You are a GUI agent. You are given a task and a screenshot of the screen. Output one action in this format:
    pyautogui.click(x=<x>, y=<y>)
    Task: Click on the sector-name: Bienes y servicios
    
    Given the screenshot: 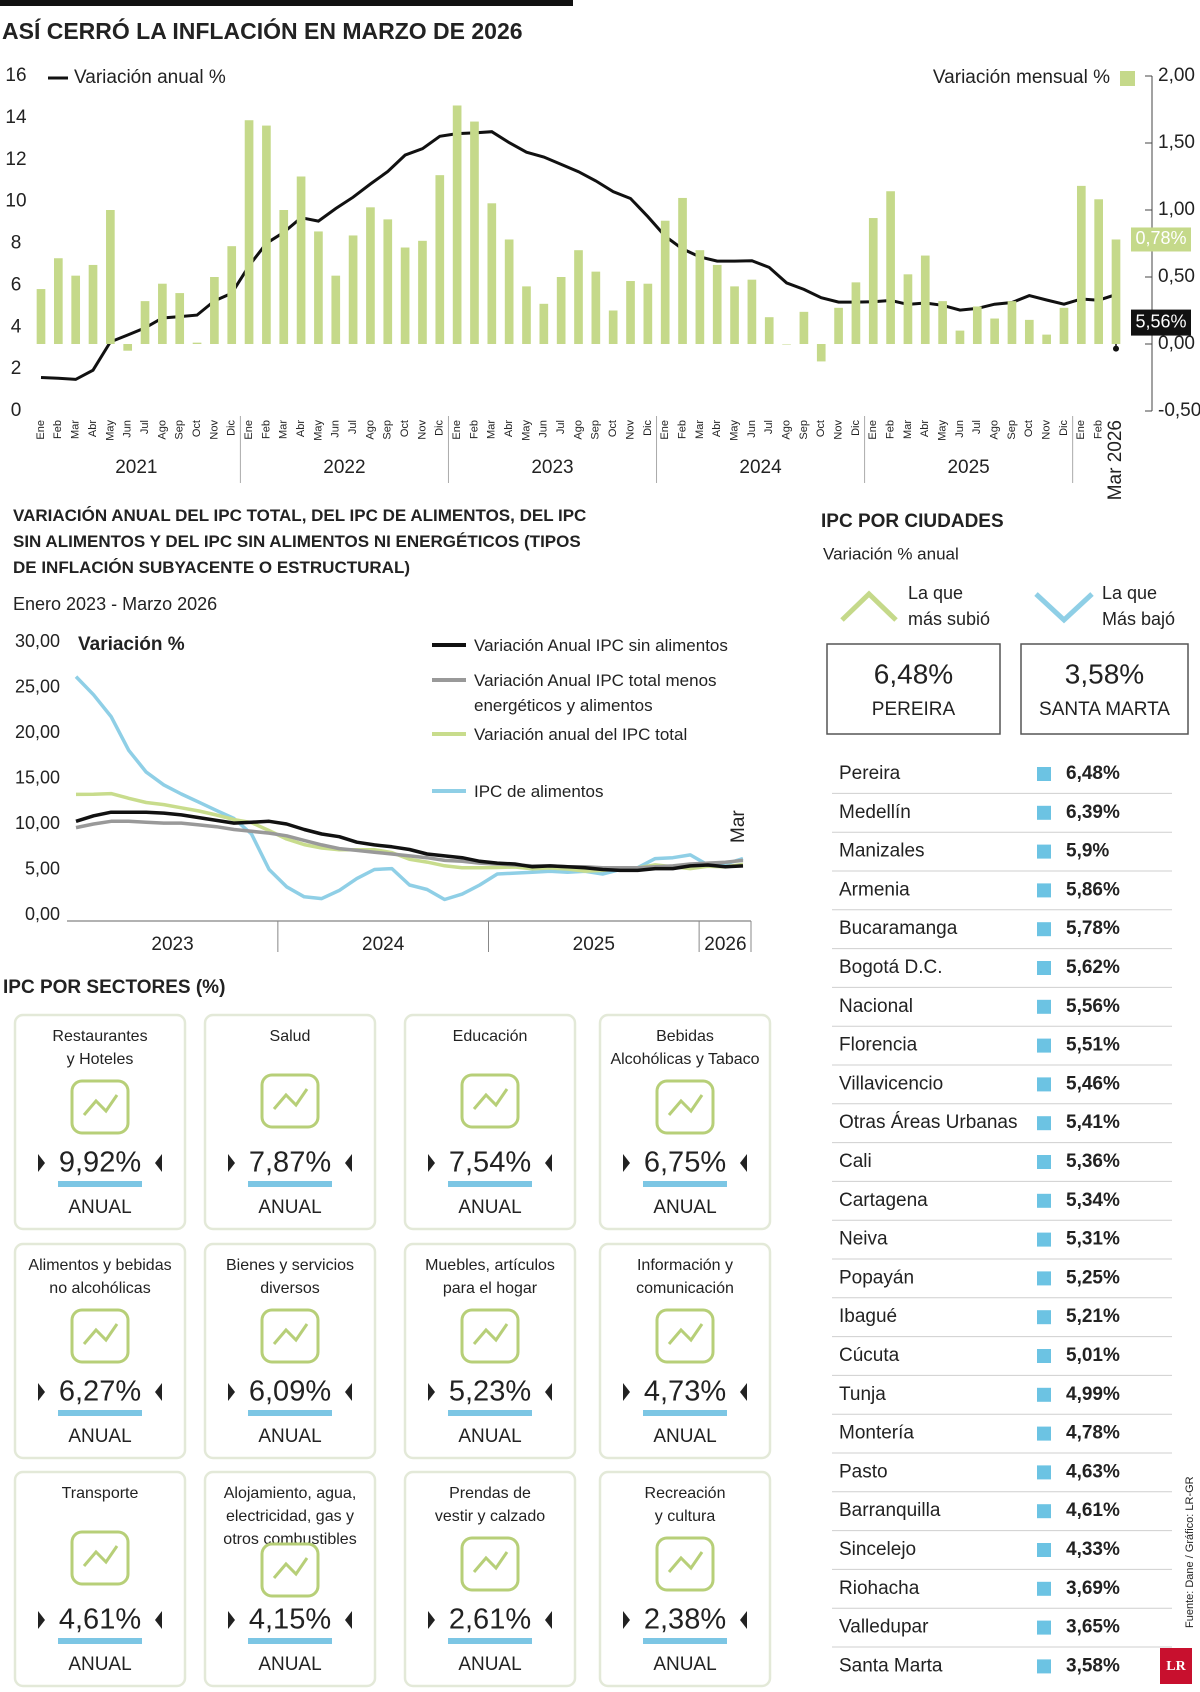 What is the action you would take?
    pyautogui.click(x=290, y=1265)
    